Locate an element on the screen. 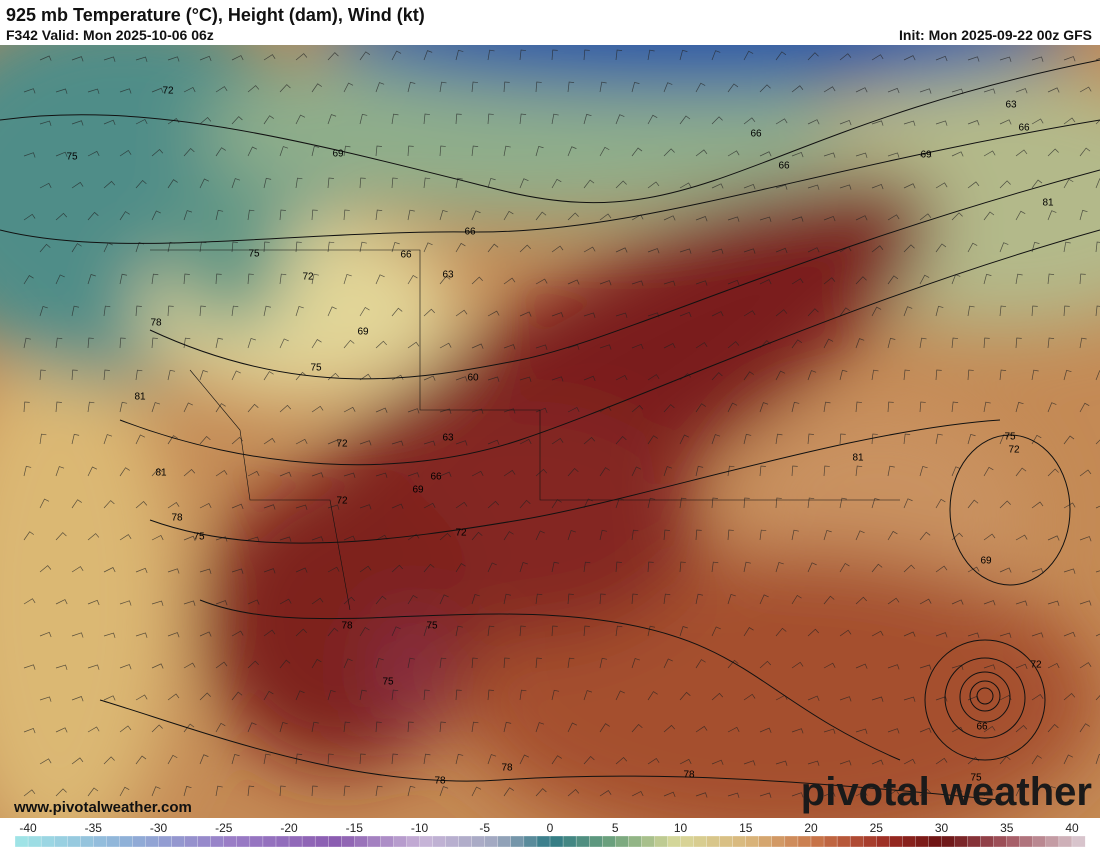 The width and height of the screenshot is (1100, 855). contour-label: 72 is located at coordinates (308, 277).